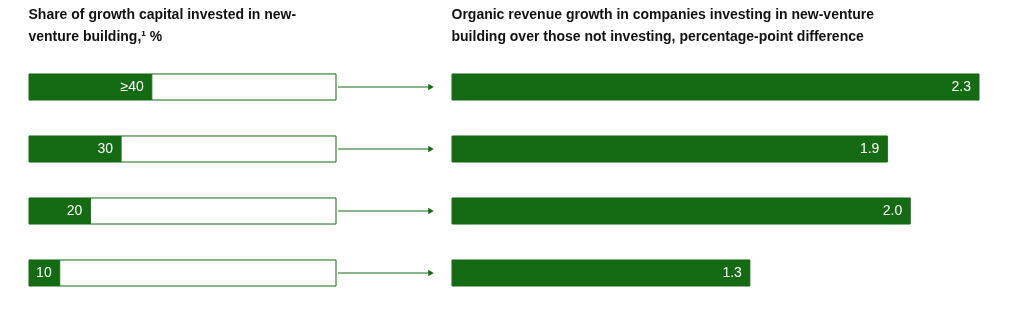 The height and width of the screenshot is (321, 1014). Describe the element at coordinates (732, 272) in the screenshot. I see `data-label: 1.3` at that location.